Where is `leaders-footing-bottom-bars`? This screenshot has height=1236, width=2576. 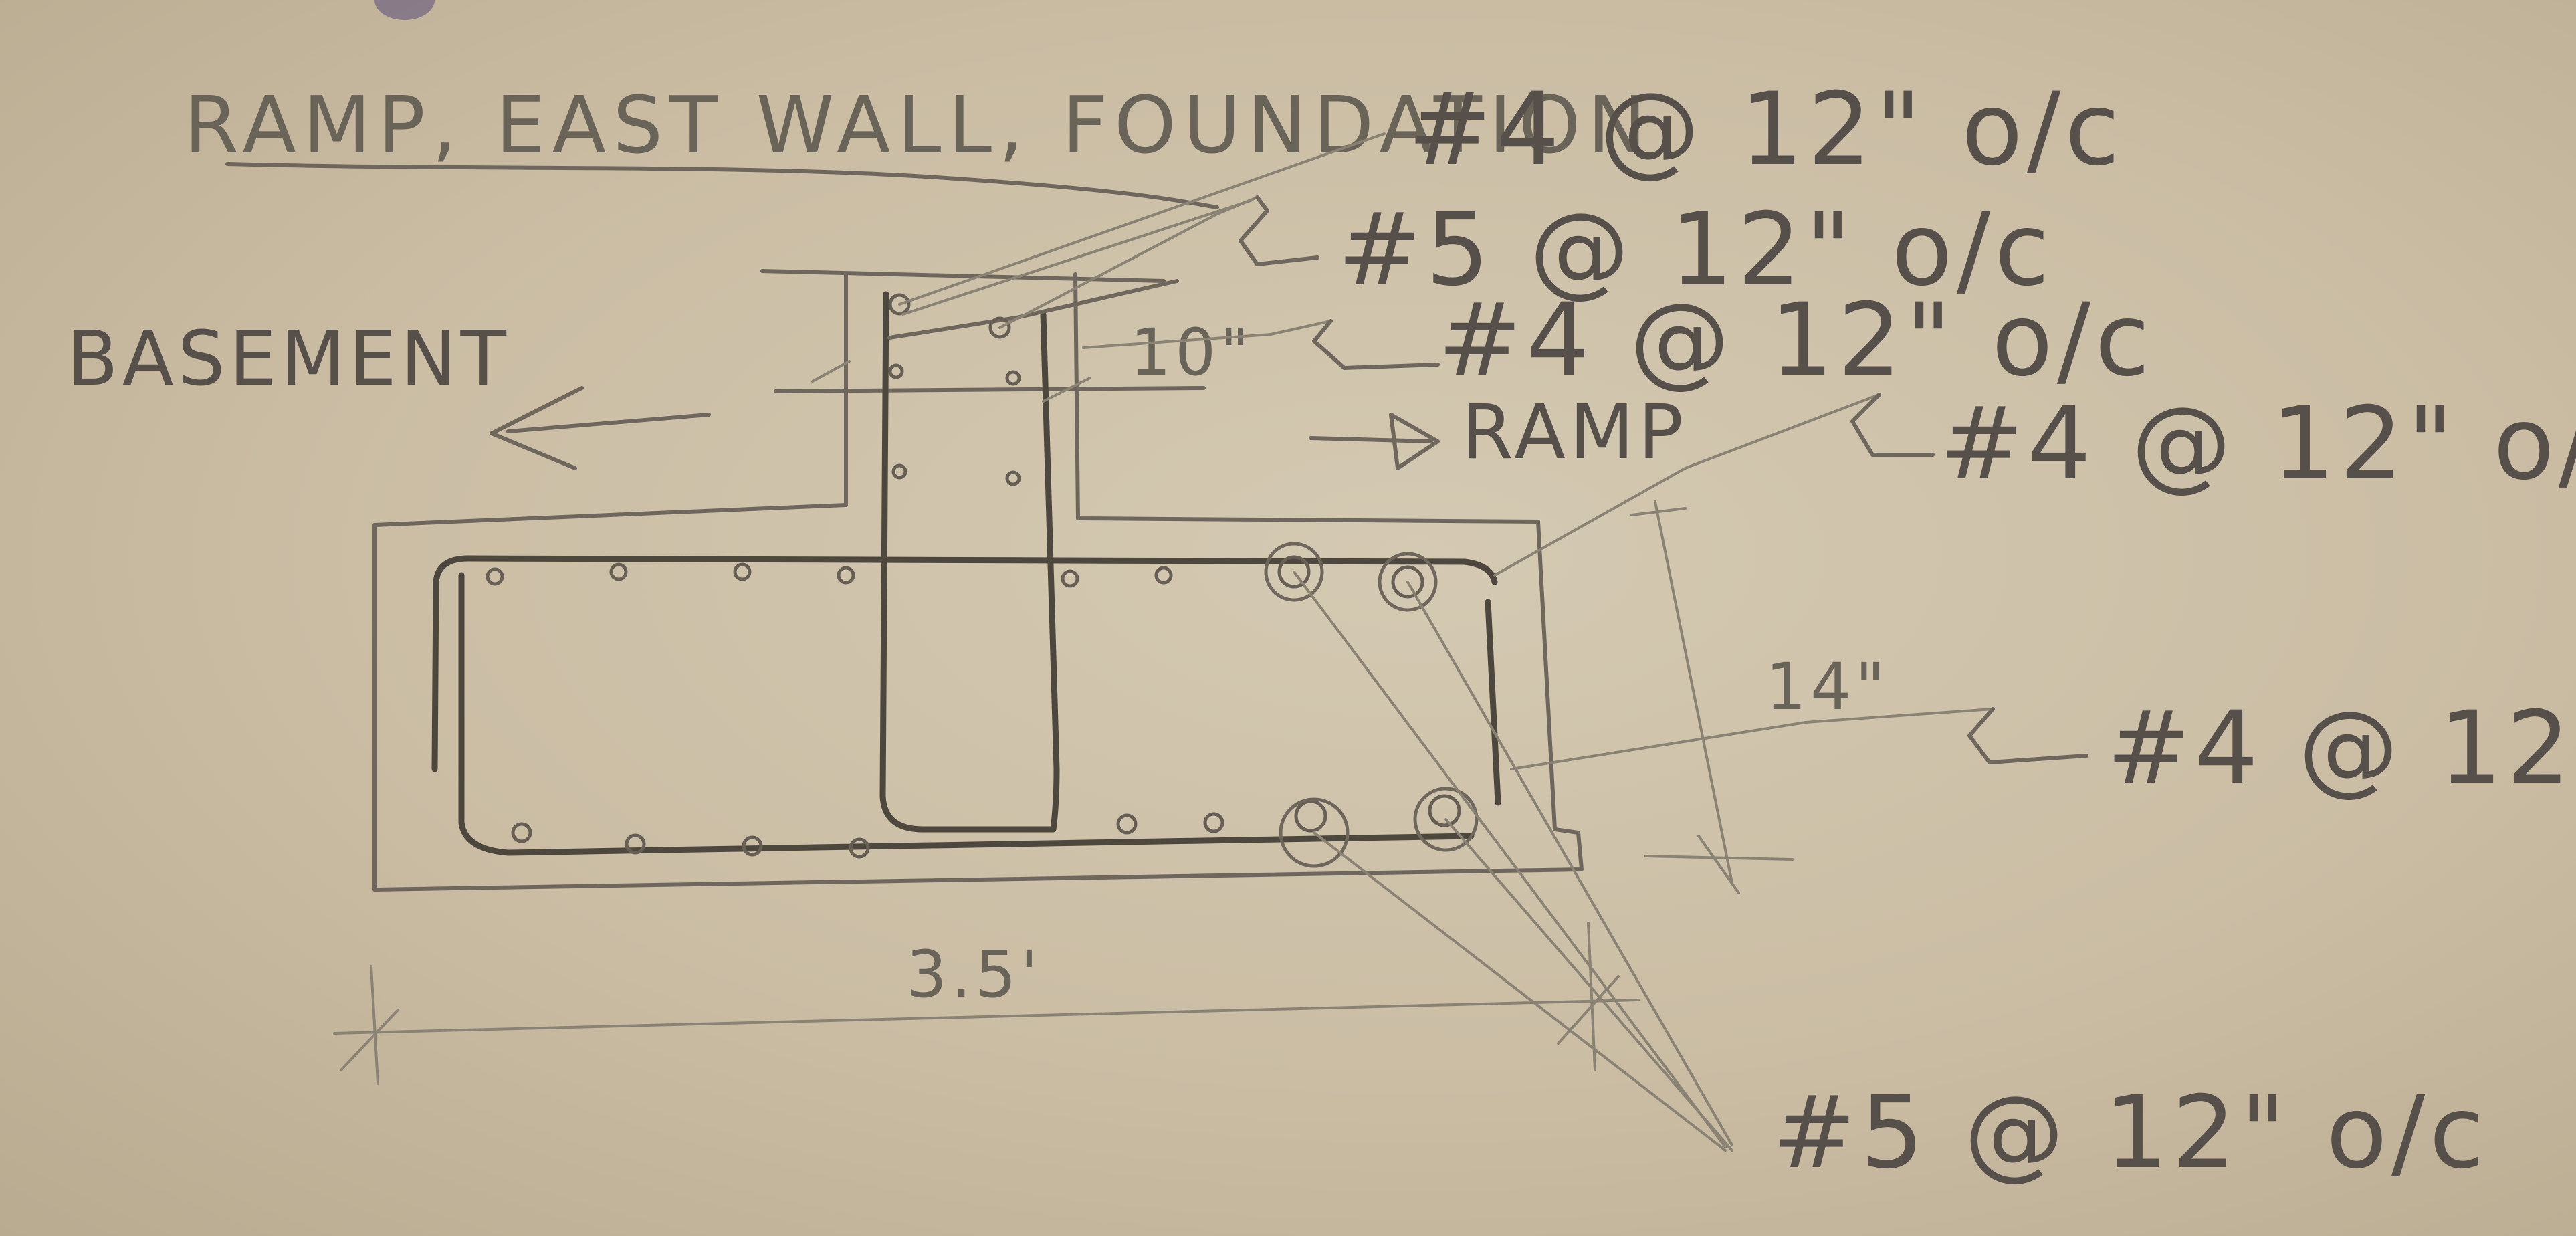
leaders-footing-bottom-bars is located at coordinates (1513, 861).